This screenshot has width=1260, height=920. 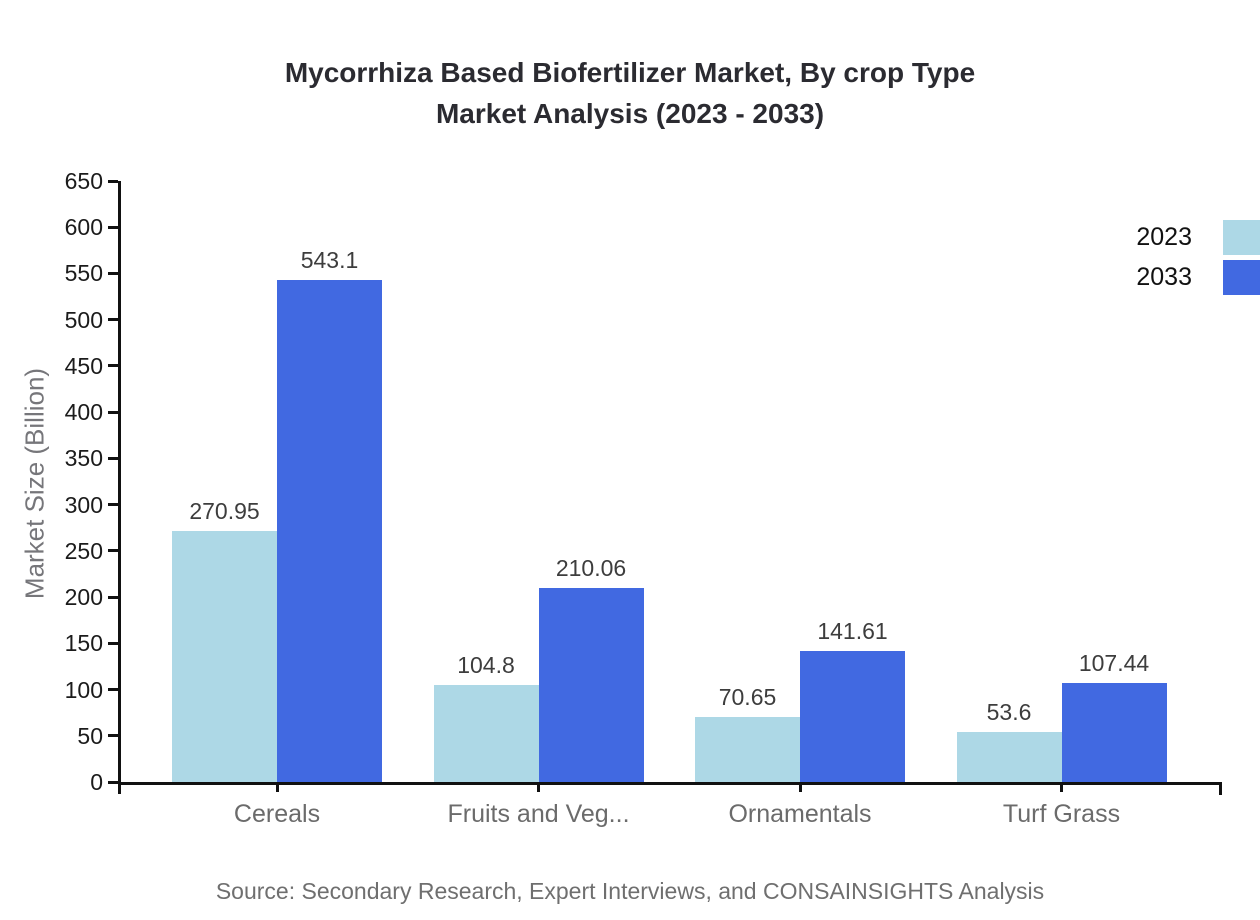 I want to click on x-category-label: Ornamentals, so click(x=800, y=814).